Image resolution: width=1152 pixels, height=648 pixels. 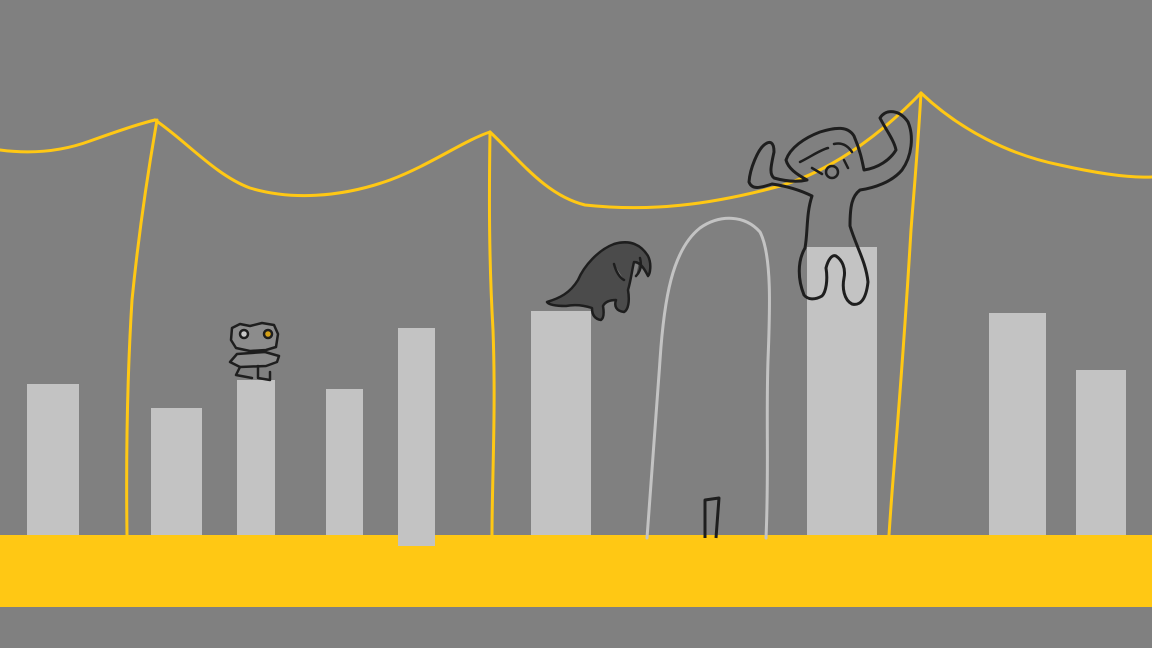 What do you see at coordinates (244, 334) in the screenshot?
I see `robot-eye-left` at bounding box center [244, 334].